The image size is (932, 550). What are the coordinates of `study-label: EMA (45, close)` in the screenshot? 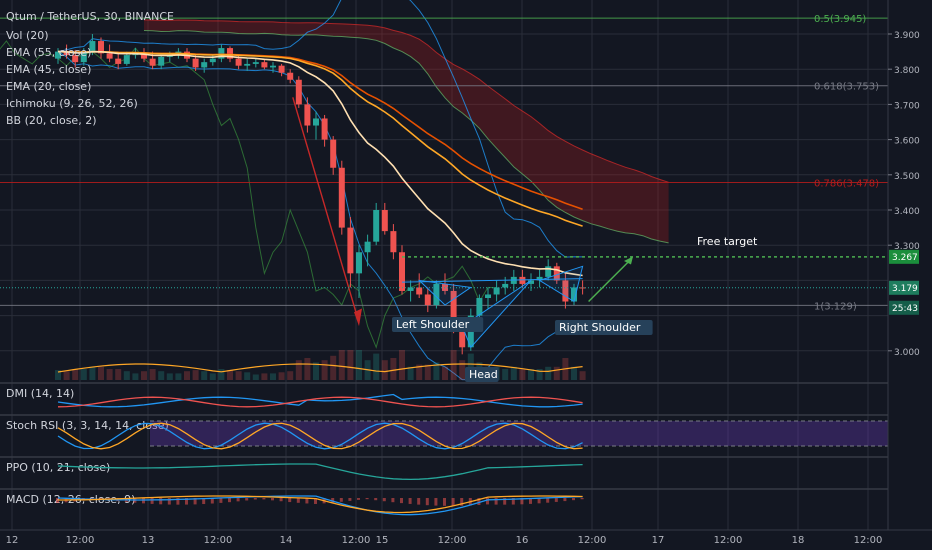 It's located at (48, 69).